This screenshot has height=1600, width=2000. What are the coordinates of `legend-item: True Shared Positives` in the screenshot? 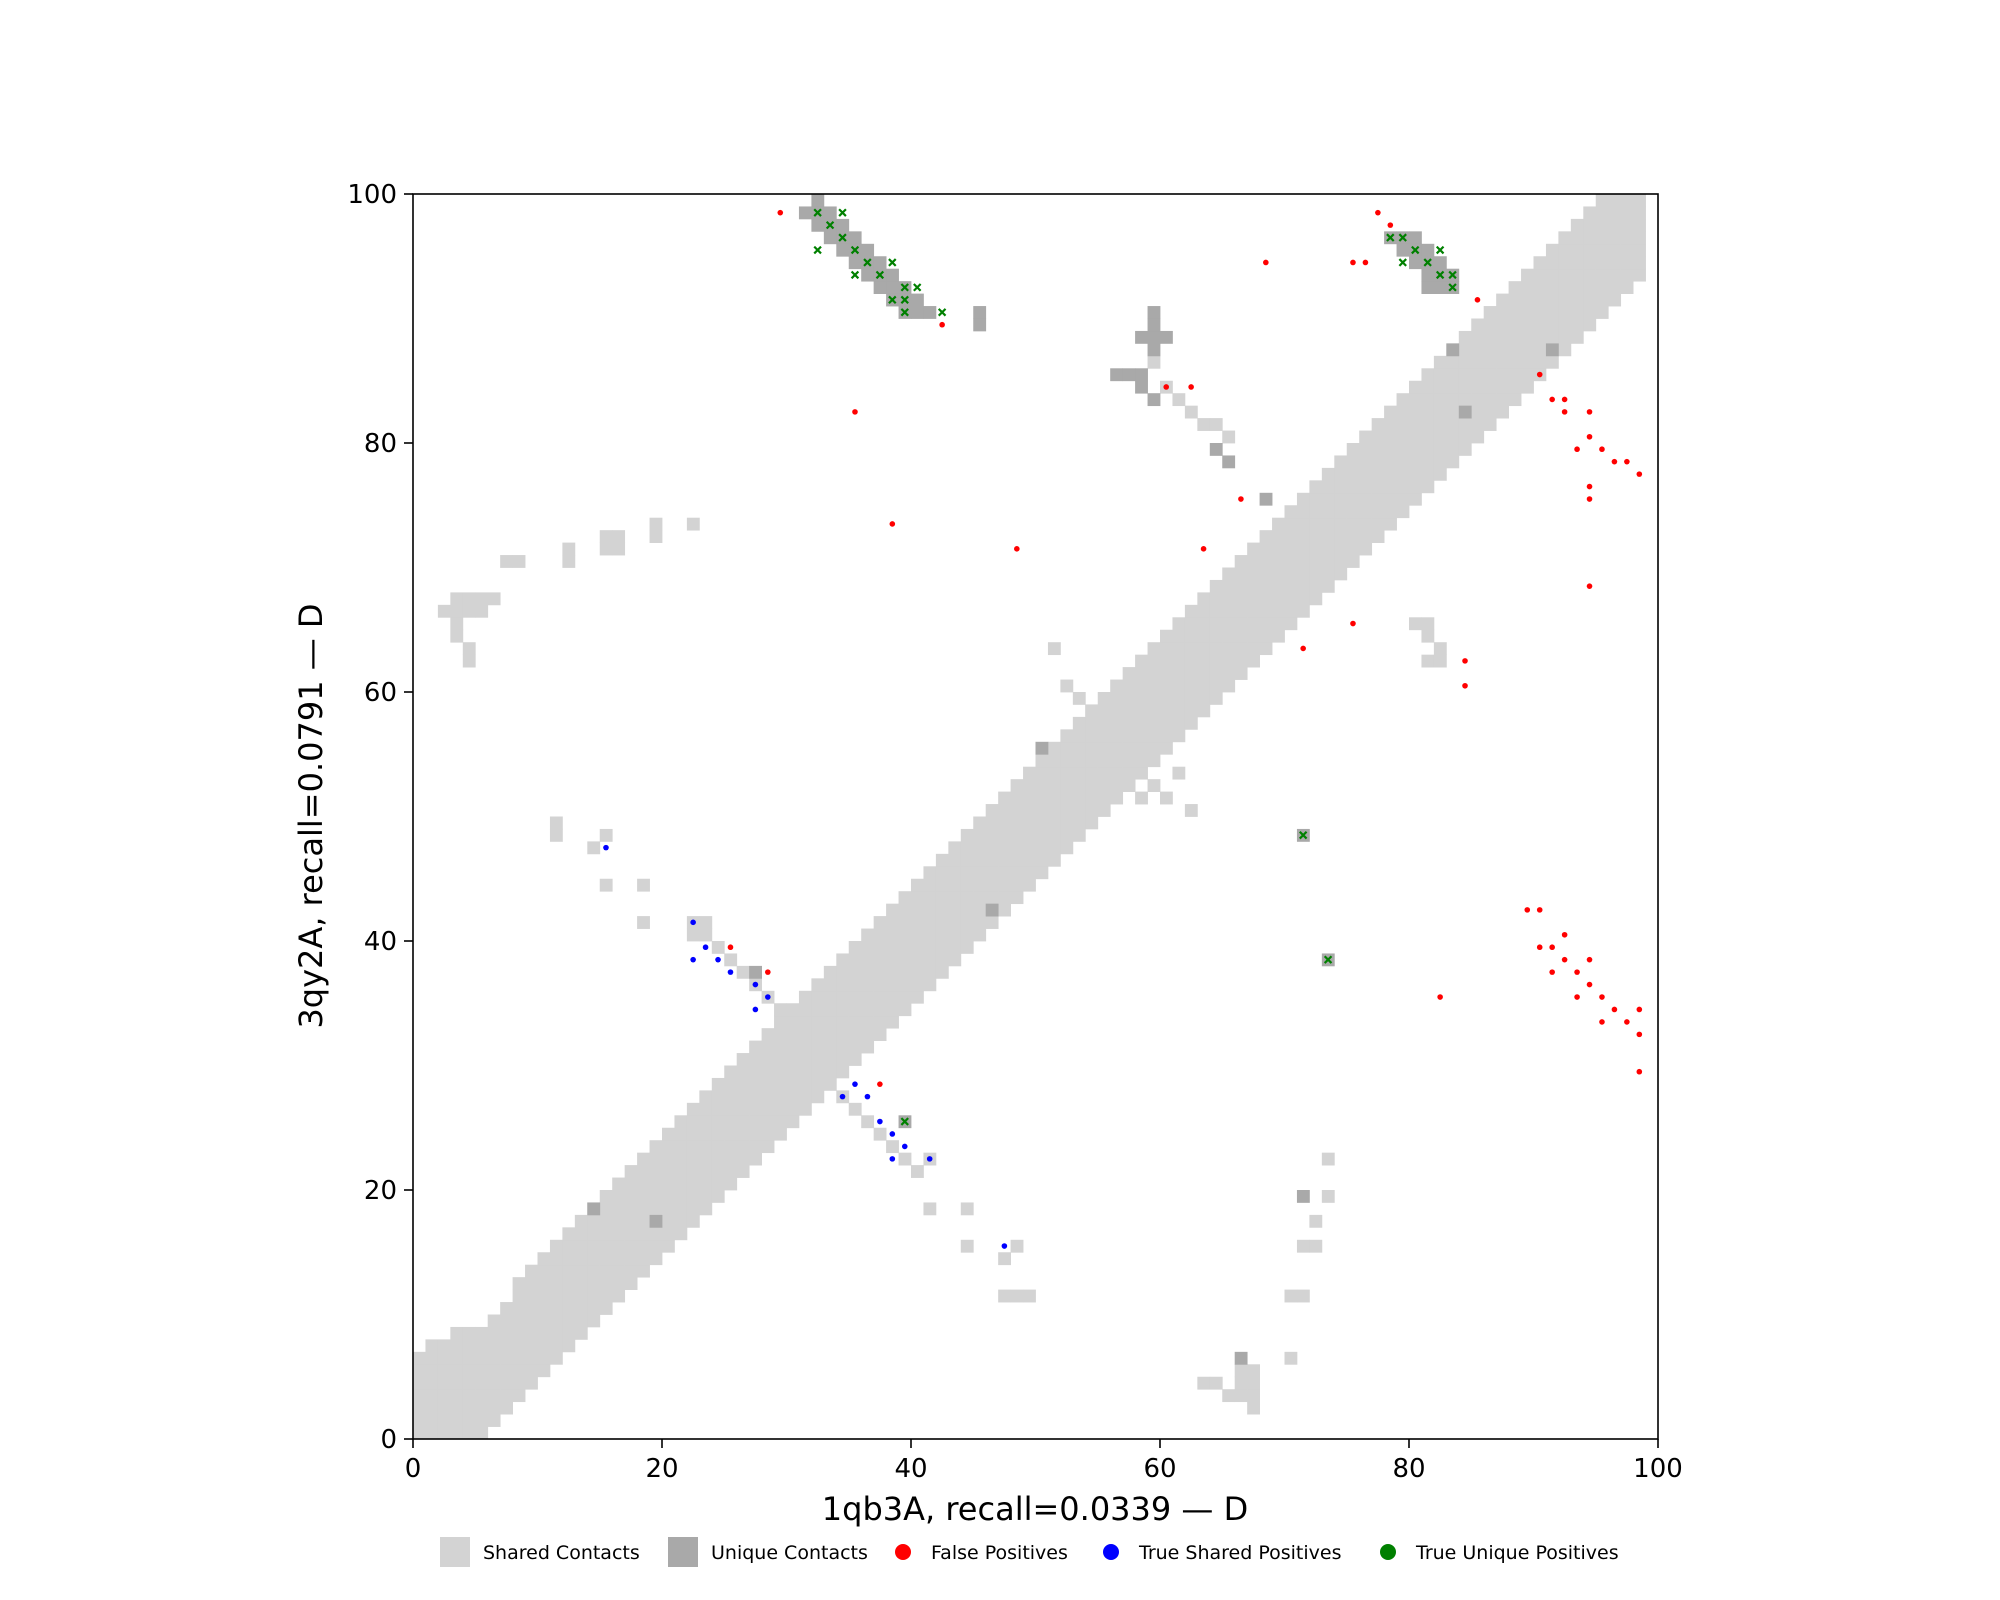 It's located at (1222, 1553).